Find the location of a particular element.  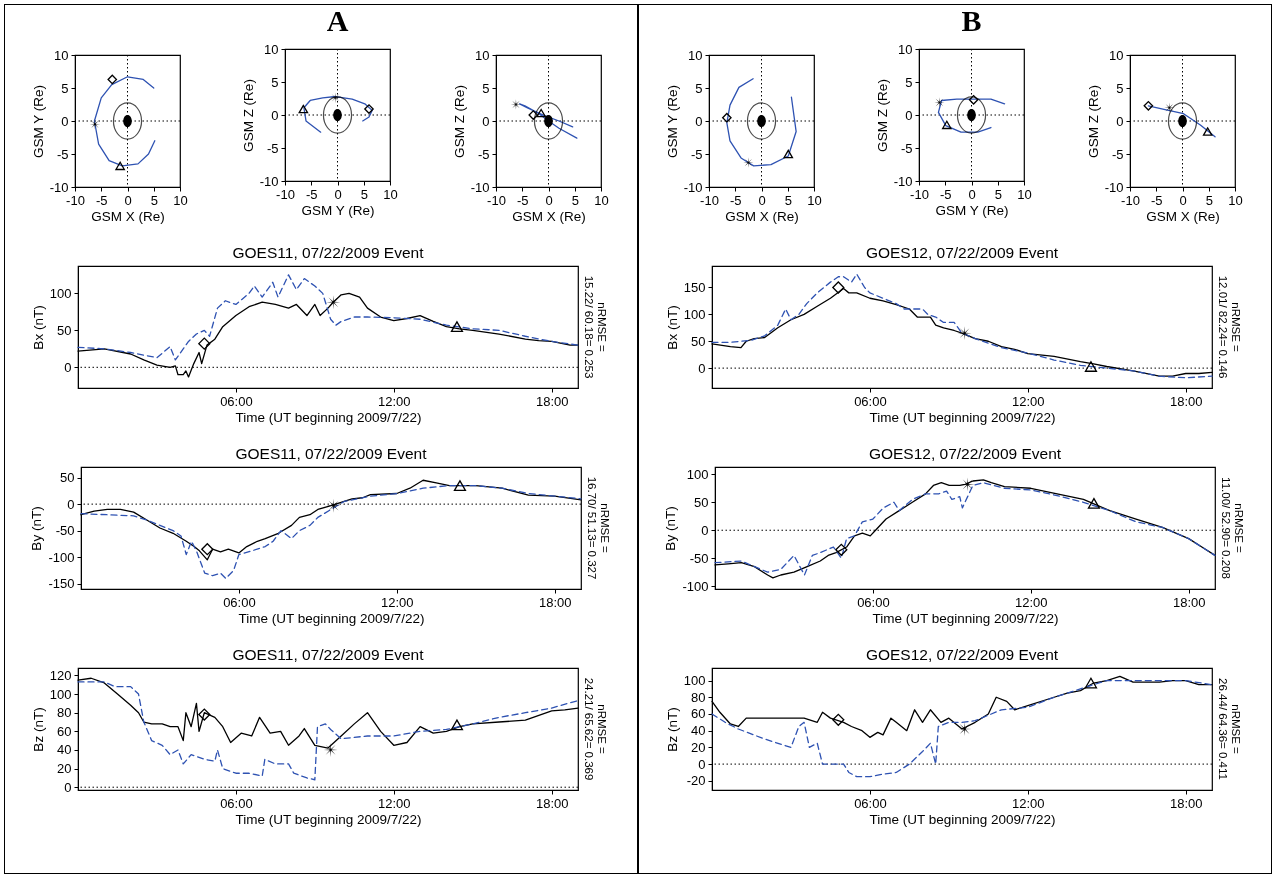

y-tick-label: -20 is located at coordinates (696, 781).